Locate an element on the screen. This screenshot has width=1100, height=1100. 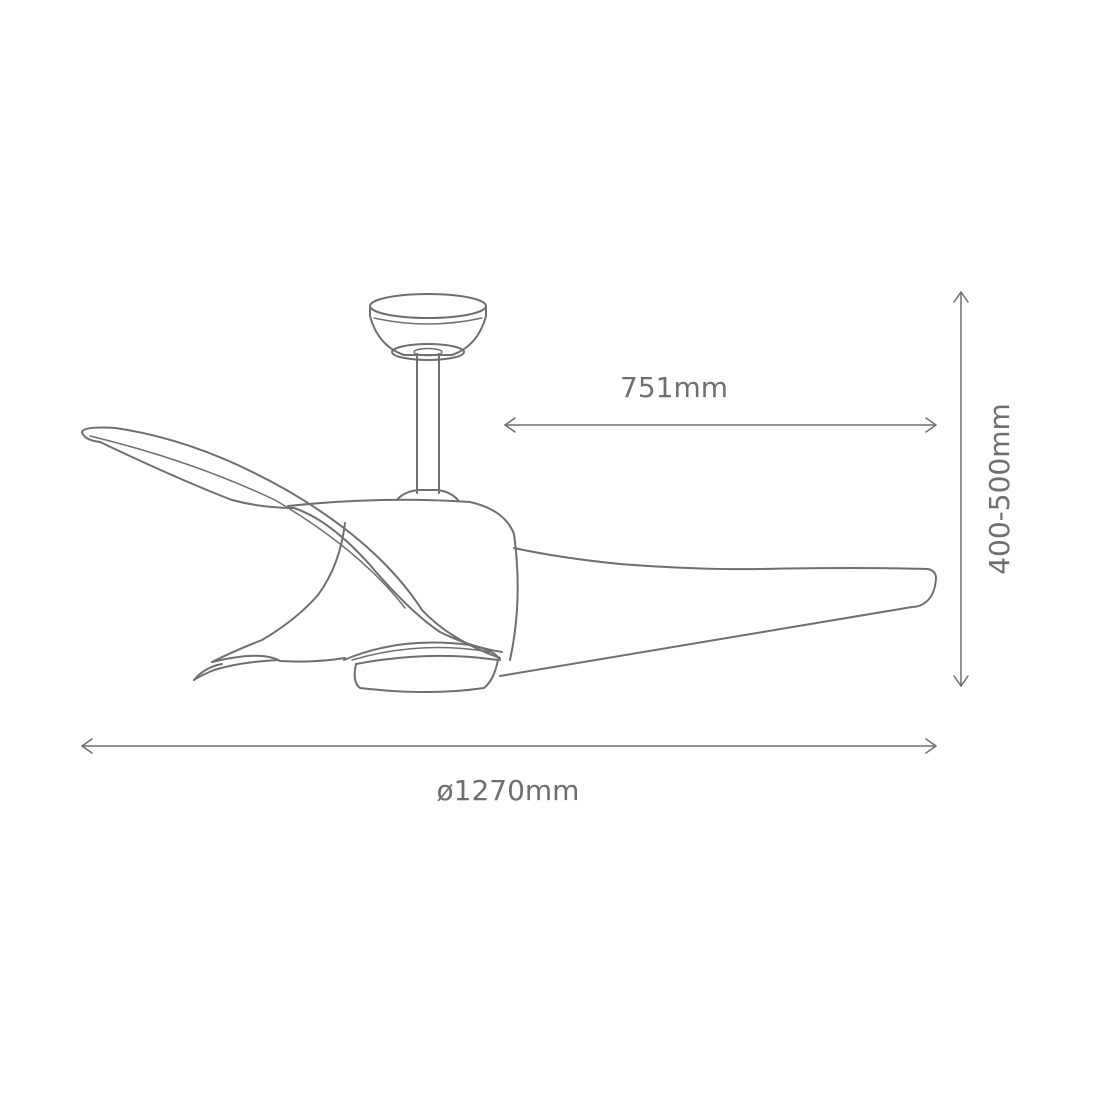
arrow-up-icon is located at coordinates (961, 297).